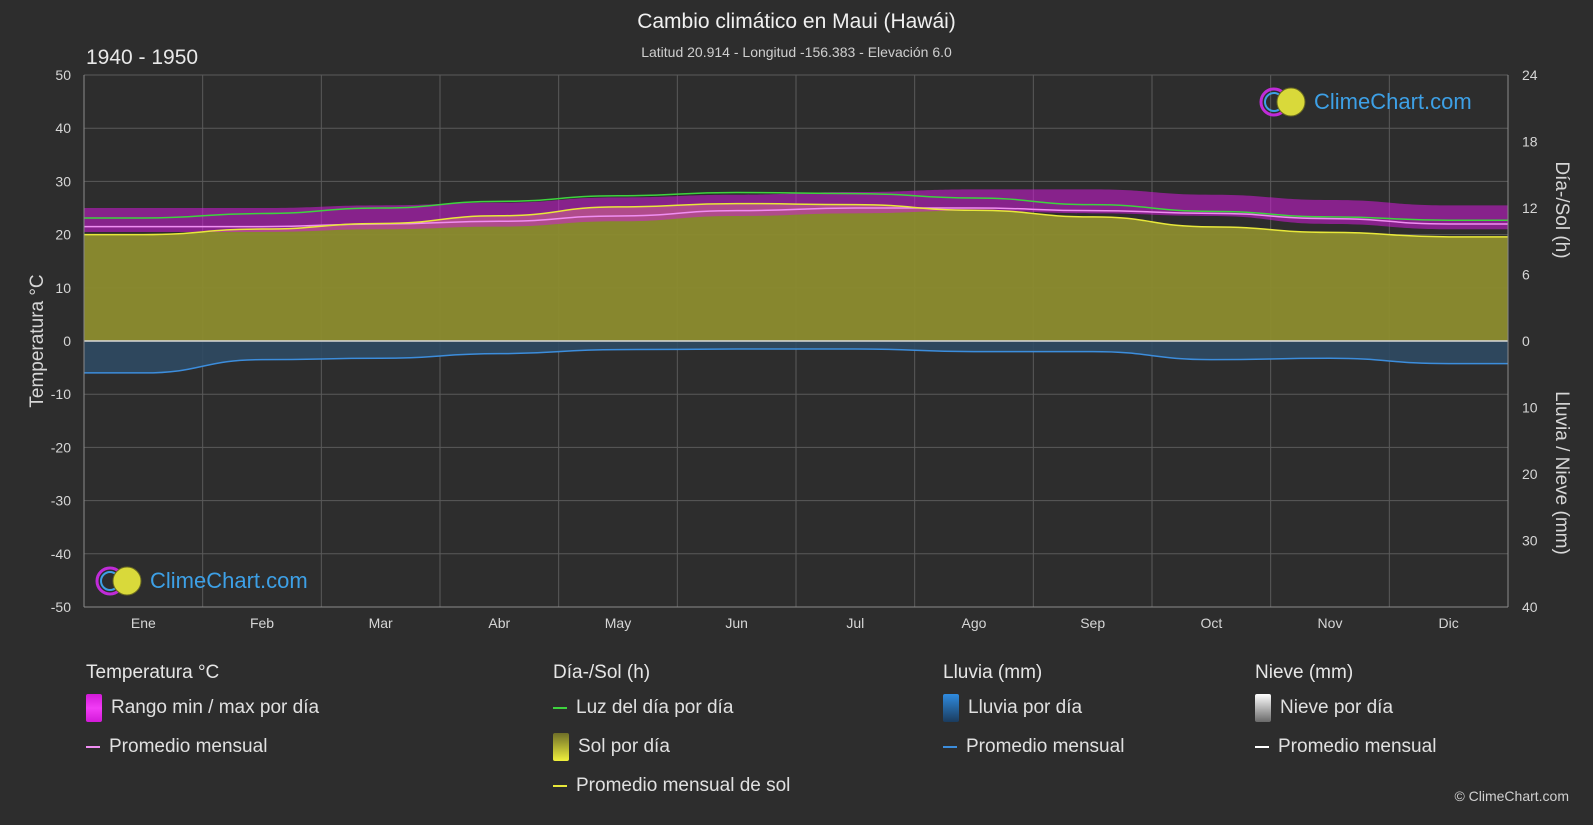  What do you see at coordinates (796, 21) in the screenshot?
I see `chart-title: Cambio climático en Maui (Hawái)` at bounding box center [796, 21].